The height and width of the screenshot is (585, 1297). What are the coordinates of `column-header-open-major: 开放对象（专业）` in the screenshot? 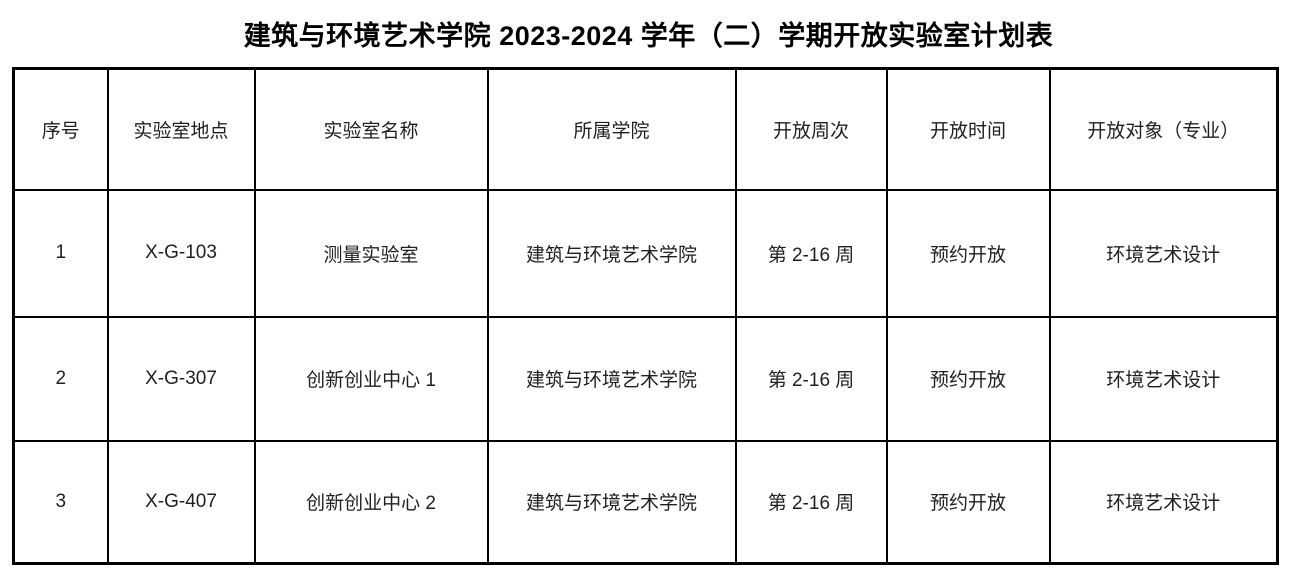 It's located at (1163, 129).